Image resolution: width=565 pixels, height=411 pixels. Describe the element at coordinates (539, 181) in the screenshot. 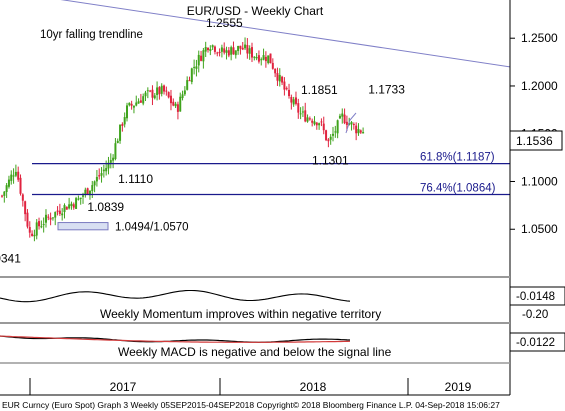

I see `y-tick-label: 1.1000` at that location.